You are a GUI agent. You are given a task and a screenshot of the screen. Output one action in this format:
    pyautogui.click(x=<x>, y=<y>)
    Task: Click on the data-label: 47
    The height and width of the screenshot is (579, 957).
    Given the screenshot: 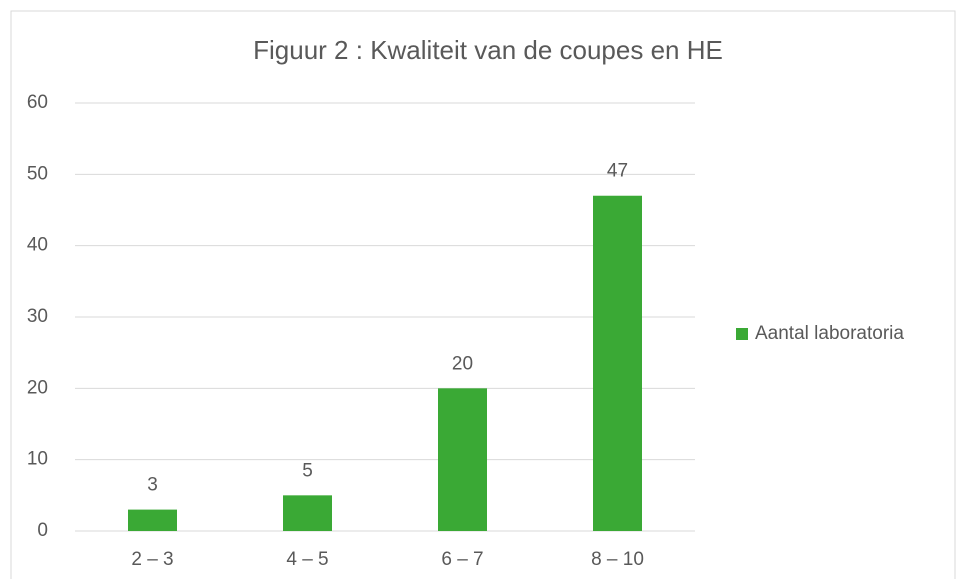 What is the action you would take?
    pyautogui.click(x=617, y=171)
    